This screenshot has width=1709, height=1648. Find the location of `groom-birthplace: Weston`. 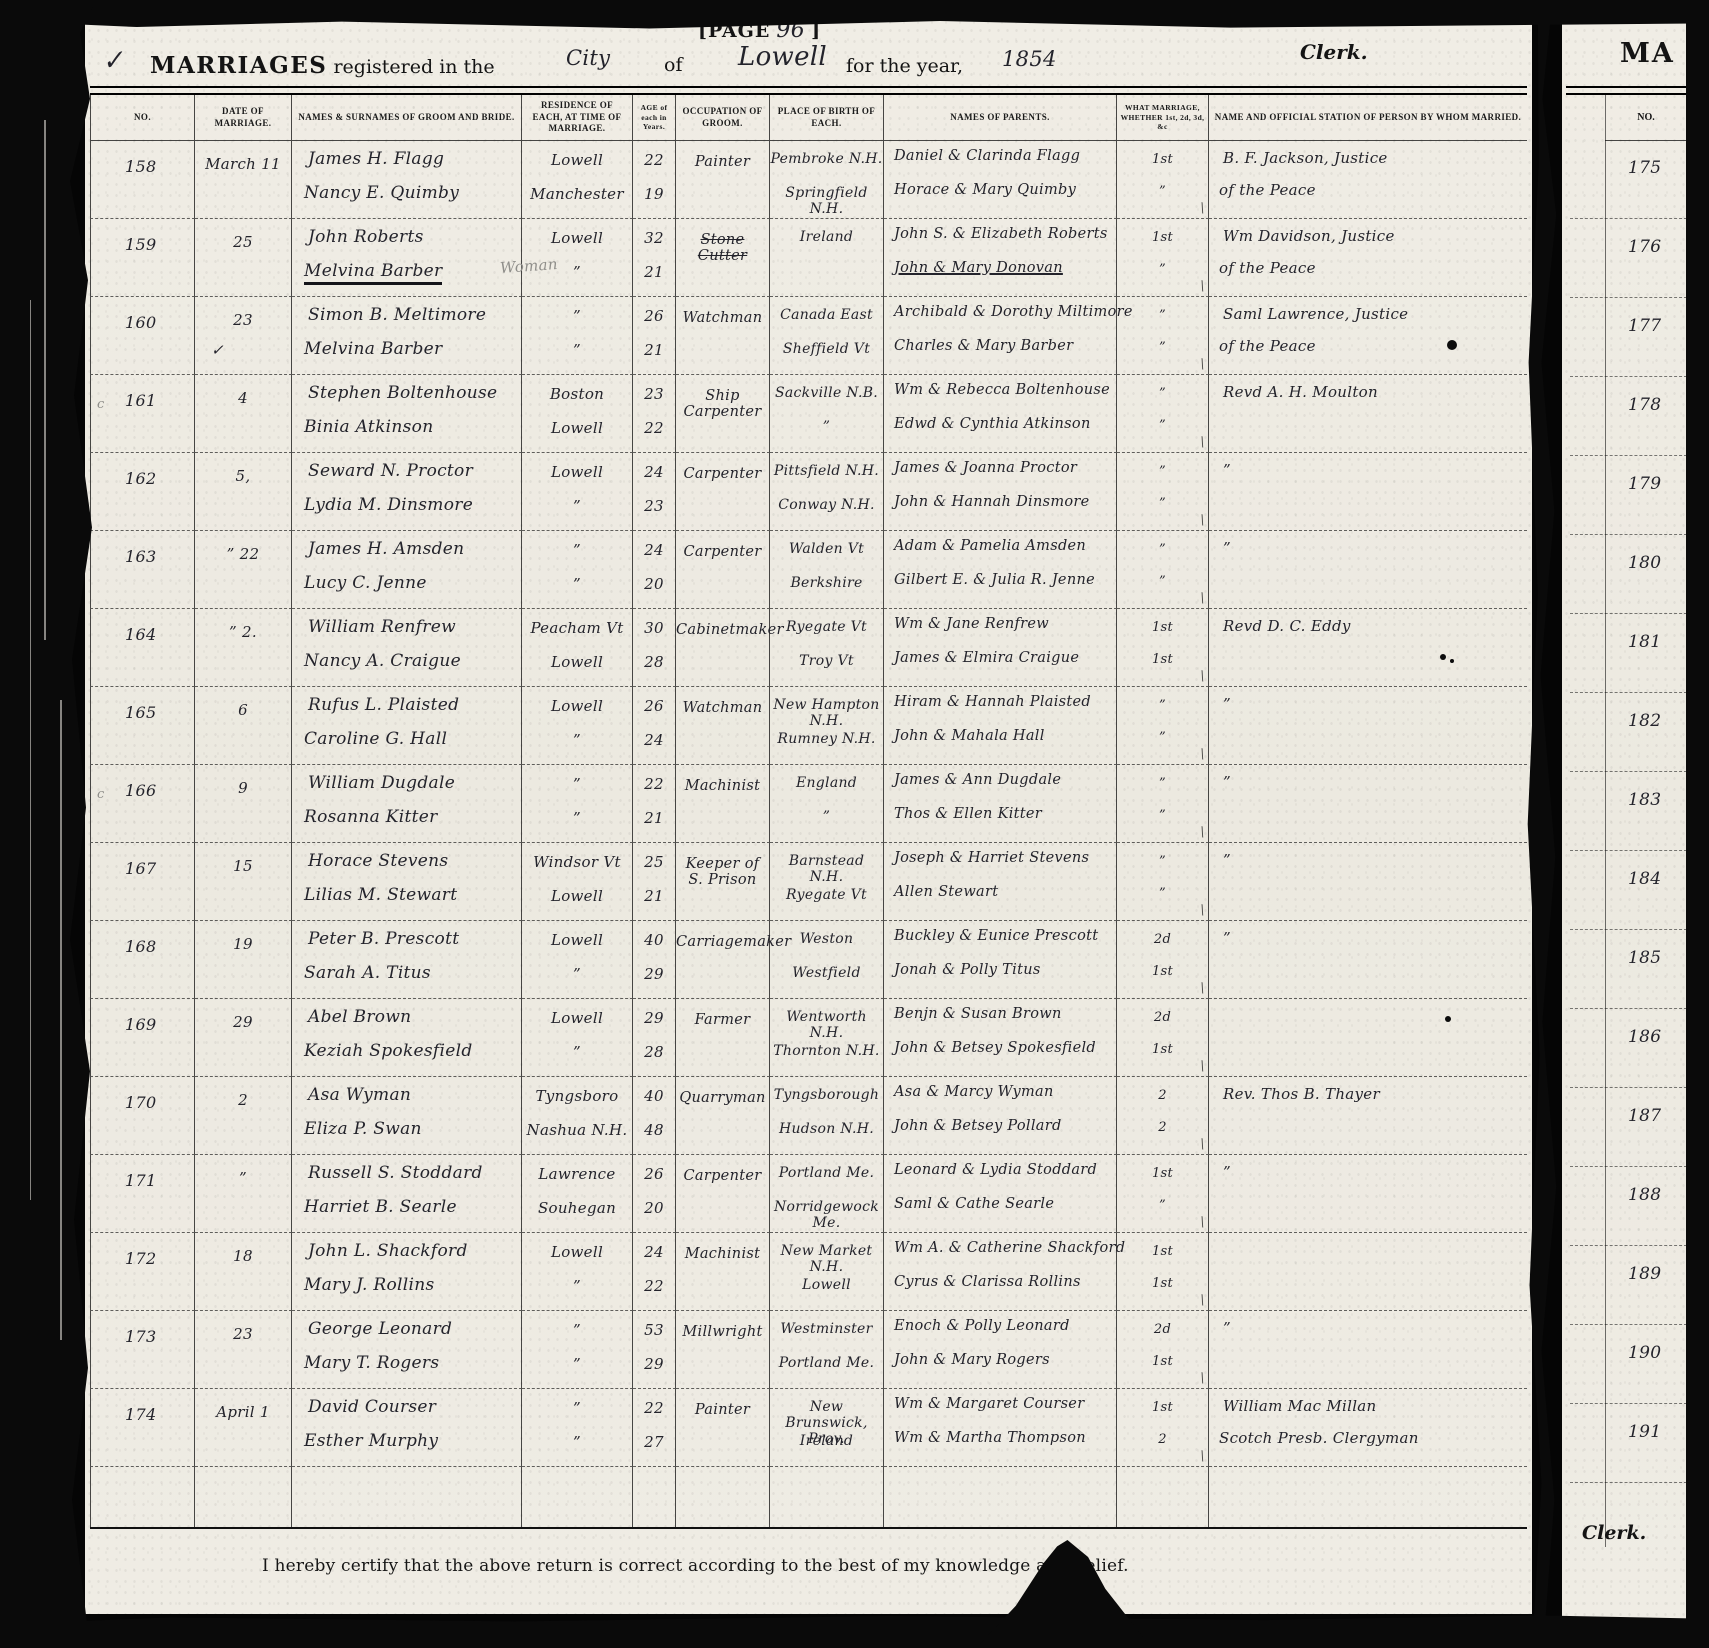

groom-birthplace: Weston is located at coordinates (826, 939).